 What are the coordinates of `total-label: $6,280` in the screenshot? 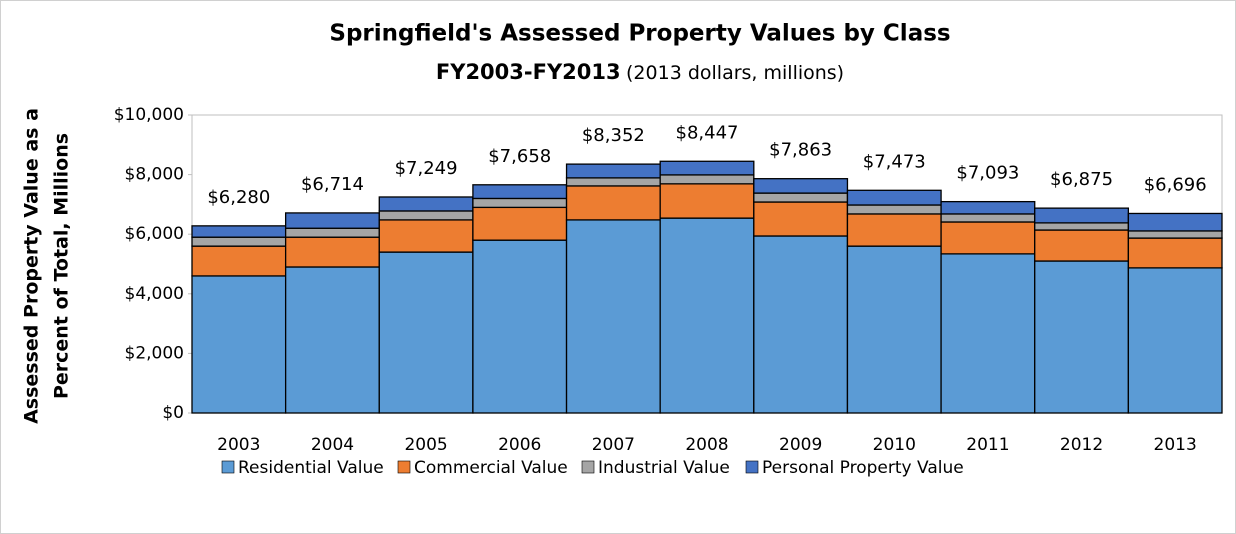 It's located at (238, 197).